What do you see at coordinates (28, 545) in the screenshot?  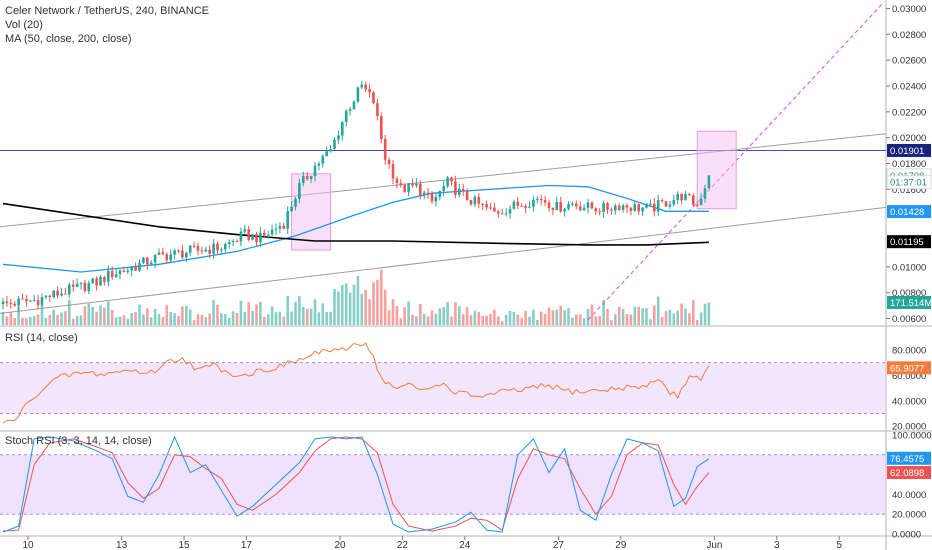 I see `x-tick-label: 10` at bounding box center [28, 545].